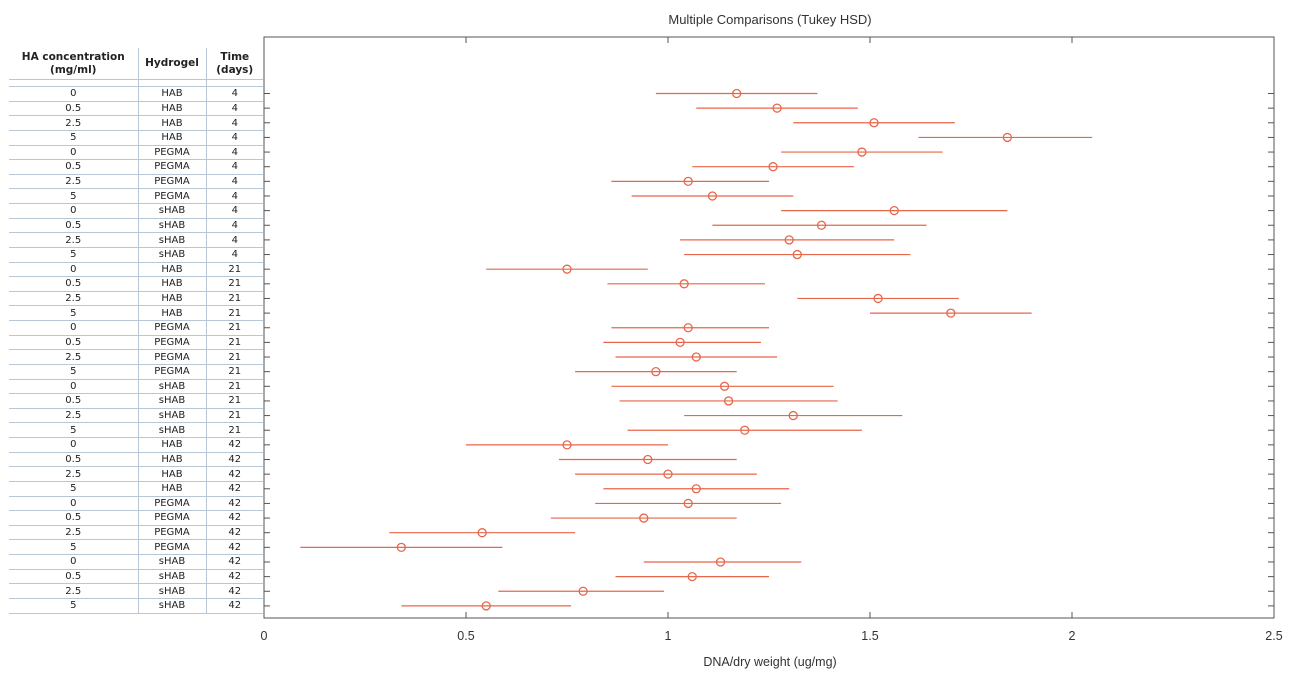 This screenshot has height=677, width=1289. I want to click on table-row: 0.5 PEGMA 21, so click(136, 343).